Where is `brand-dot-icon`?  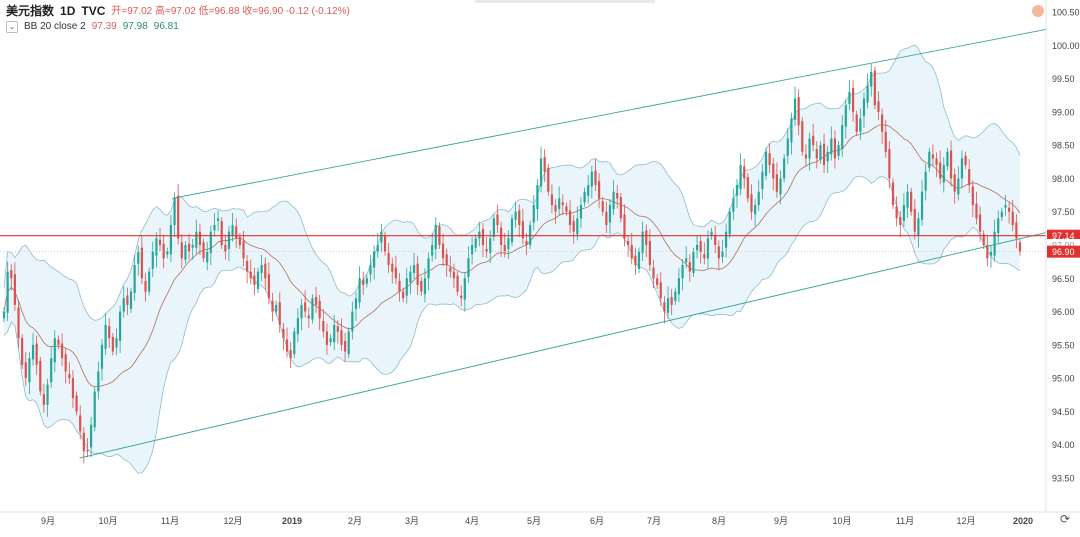 brand-dot-icon is located at coordinates (1038, 11).